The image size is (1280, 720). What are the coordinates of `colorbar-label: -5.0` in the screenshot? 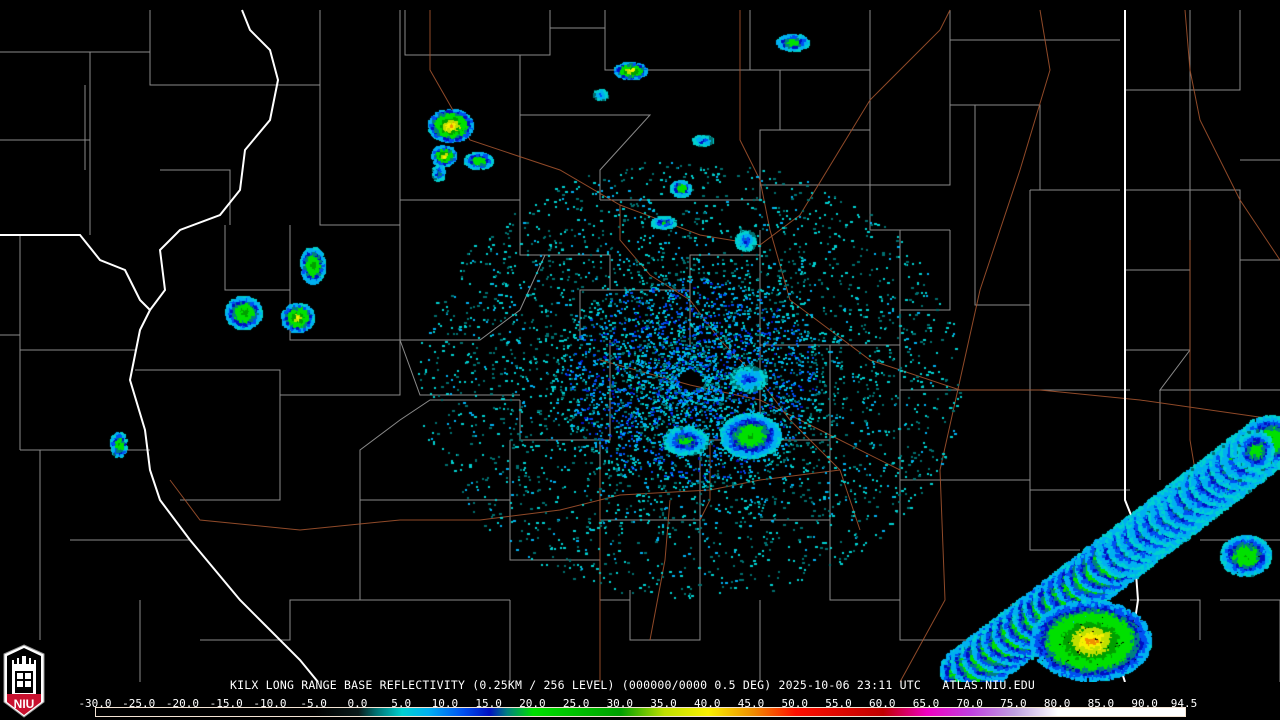 It's located at (313, 703).